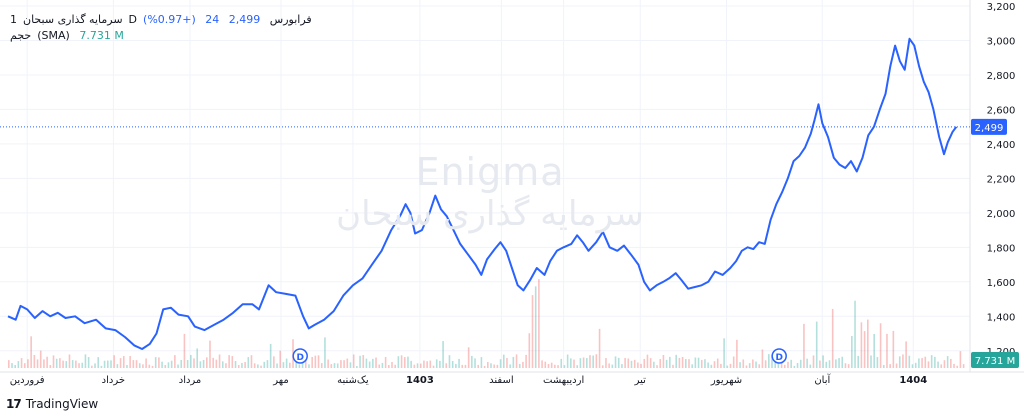 This screenshot has width=1024, height=418. What do you see at coordinates (1001, 179) in the screenshot?
I see `y-tick-label: 2,200` at bounding box center [1001, 179].